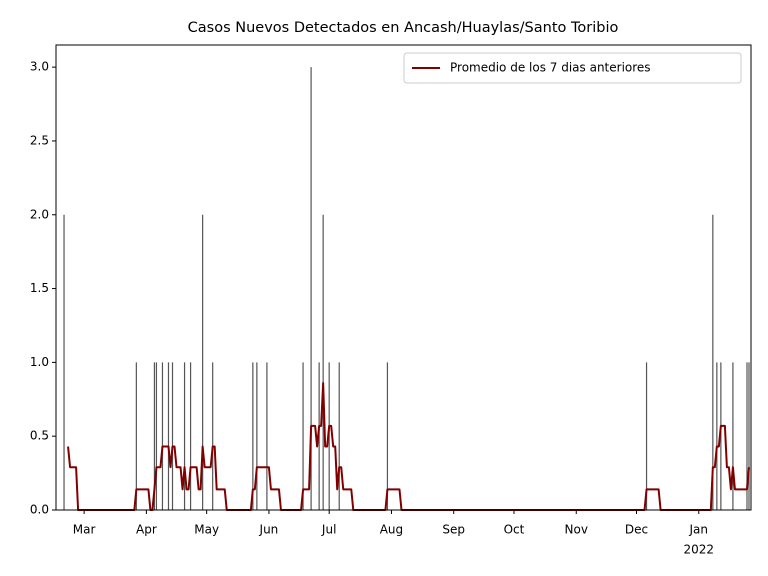 Image resolution: width=768 pixels, height=576 pixels. I want to click on x-tick-label: Oct, so click(514, 530).